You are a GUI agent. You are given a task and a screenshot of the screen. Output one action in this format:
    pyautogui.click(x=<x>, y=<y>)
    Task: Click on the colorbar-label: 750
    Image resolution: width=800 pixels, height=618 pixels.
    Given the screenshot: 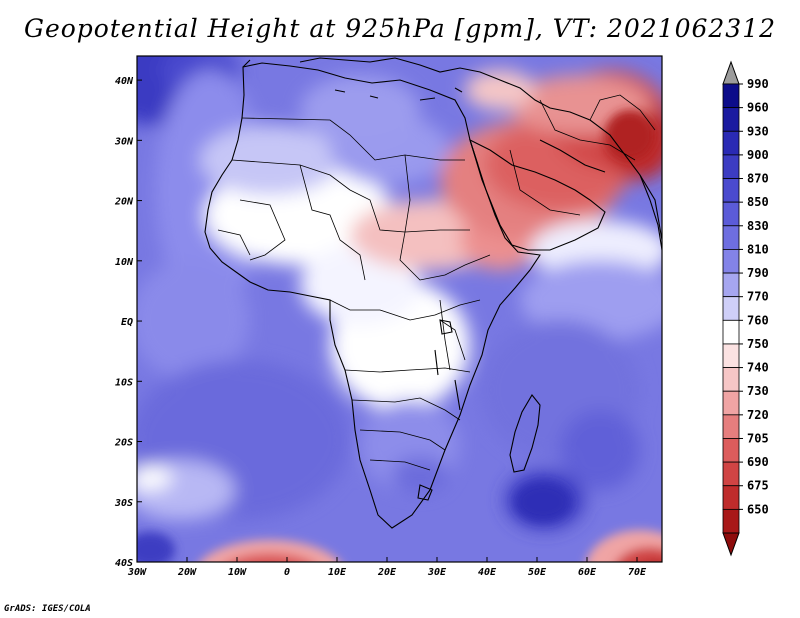 What is the action you would take?
    pyautogui.click(x=758, y=344)
    